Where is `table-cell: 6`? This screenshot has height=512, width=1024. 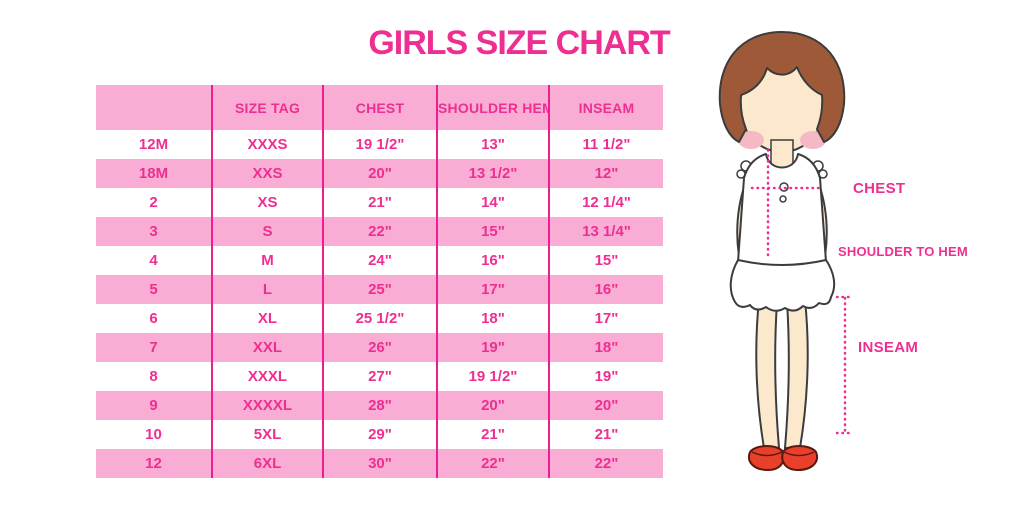
table-cell: 6 is located at coordinates (154, 318).